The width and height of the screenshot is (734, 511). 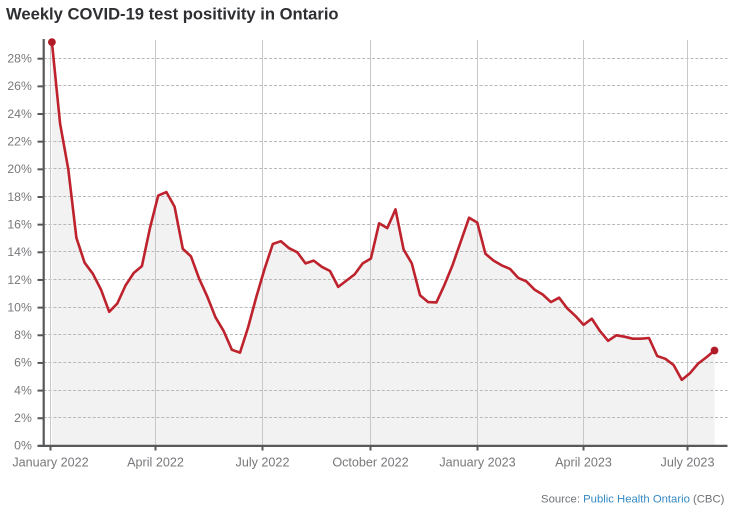 What do you see at coordinates (19, 141) in the screenshot?
I see `svg-text: 22%` at bounding box center [19, 141].